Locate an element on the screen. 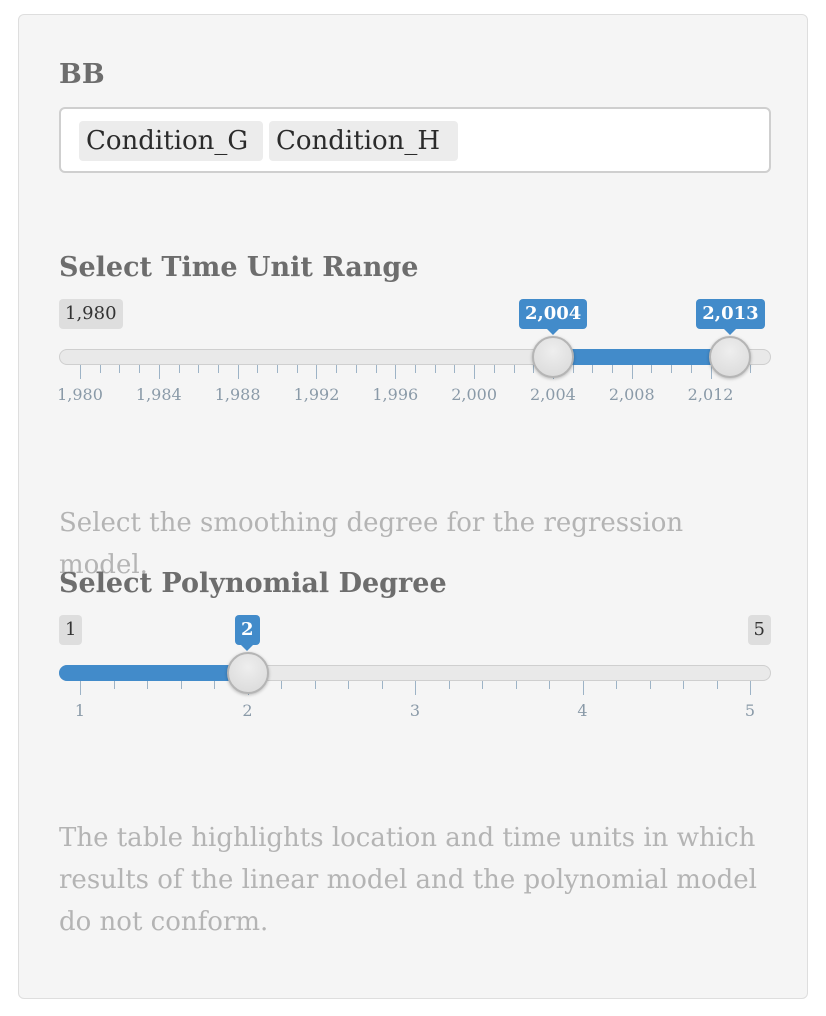  poly-degree-tick-label: 2 is located at coordinates (247, 710).